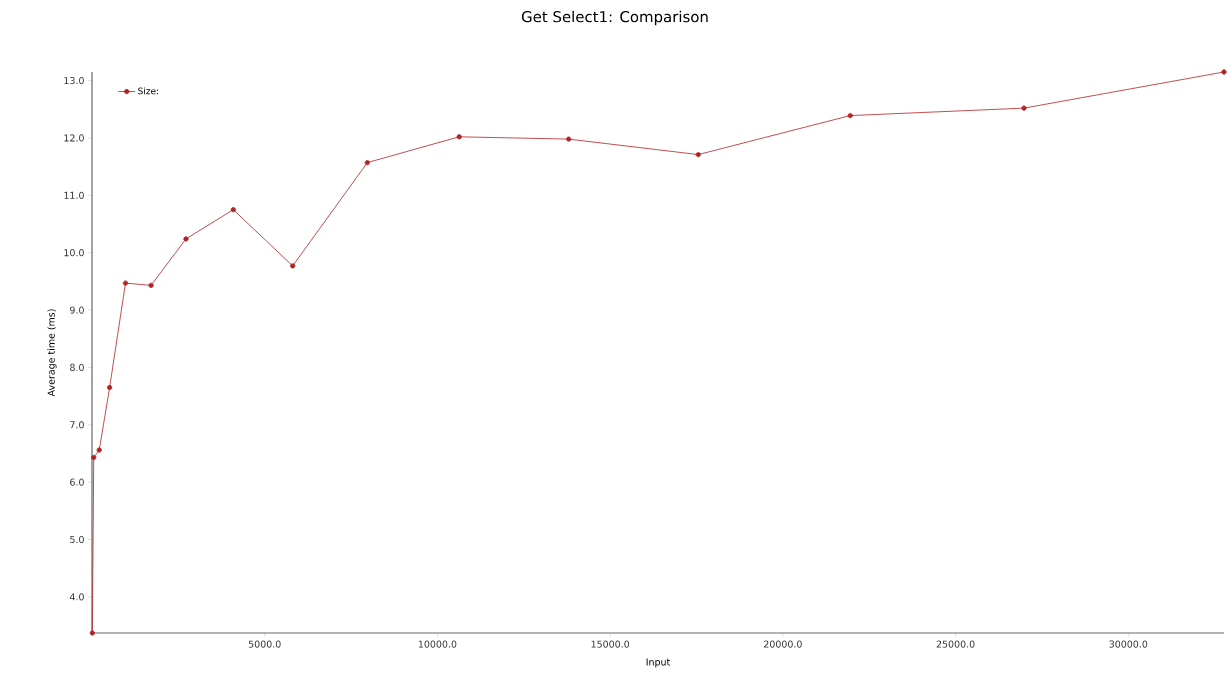  Describe the element at coordinates (74, 195) in the screenshot. I see `y-tick-label: 11.0` at that location.